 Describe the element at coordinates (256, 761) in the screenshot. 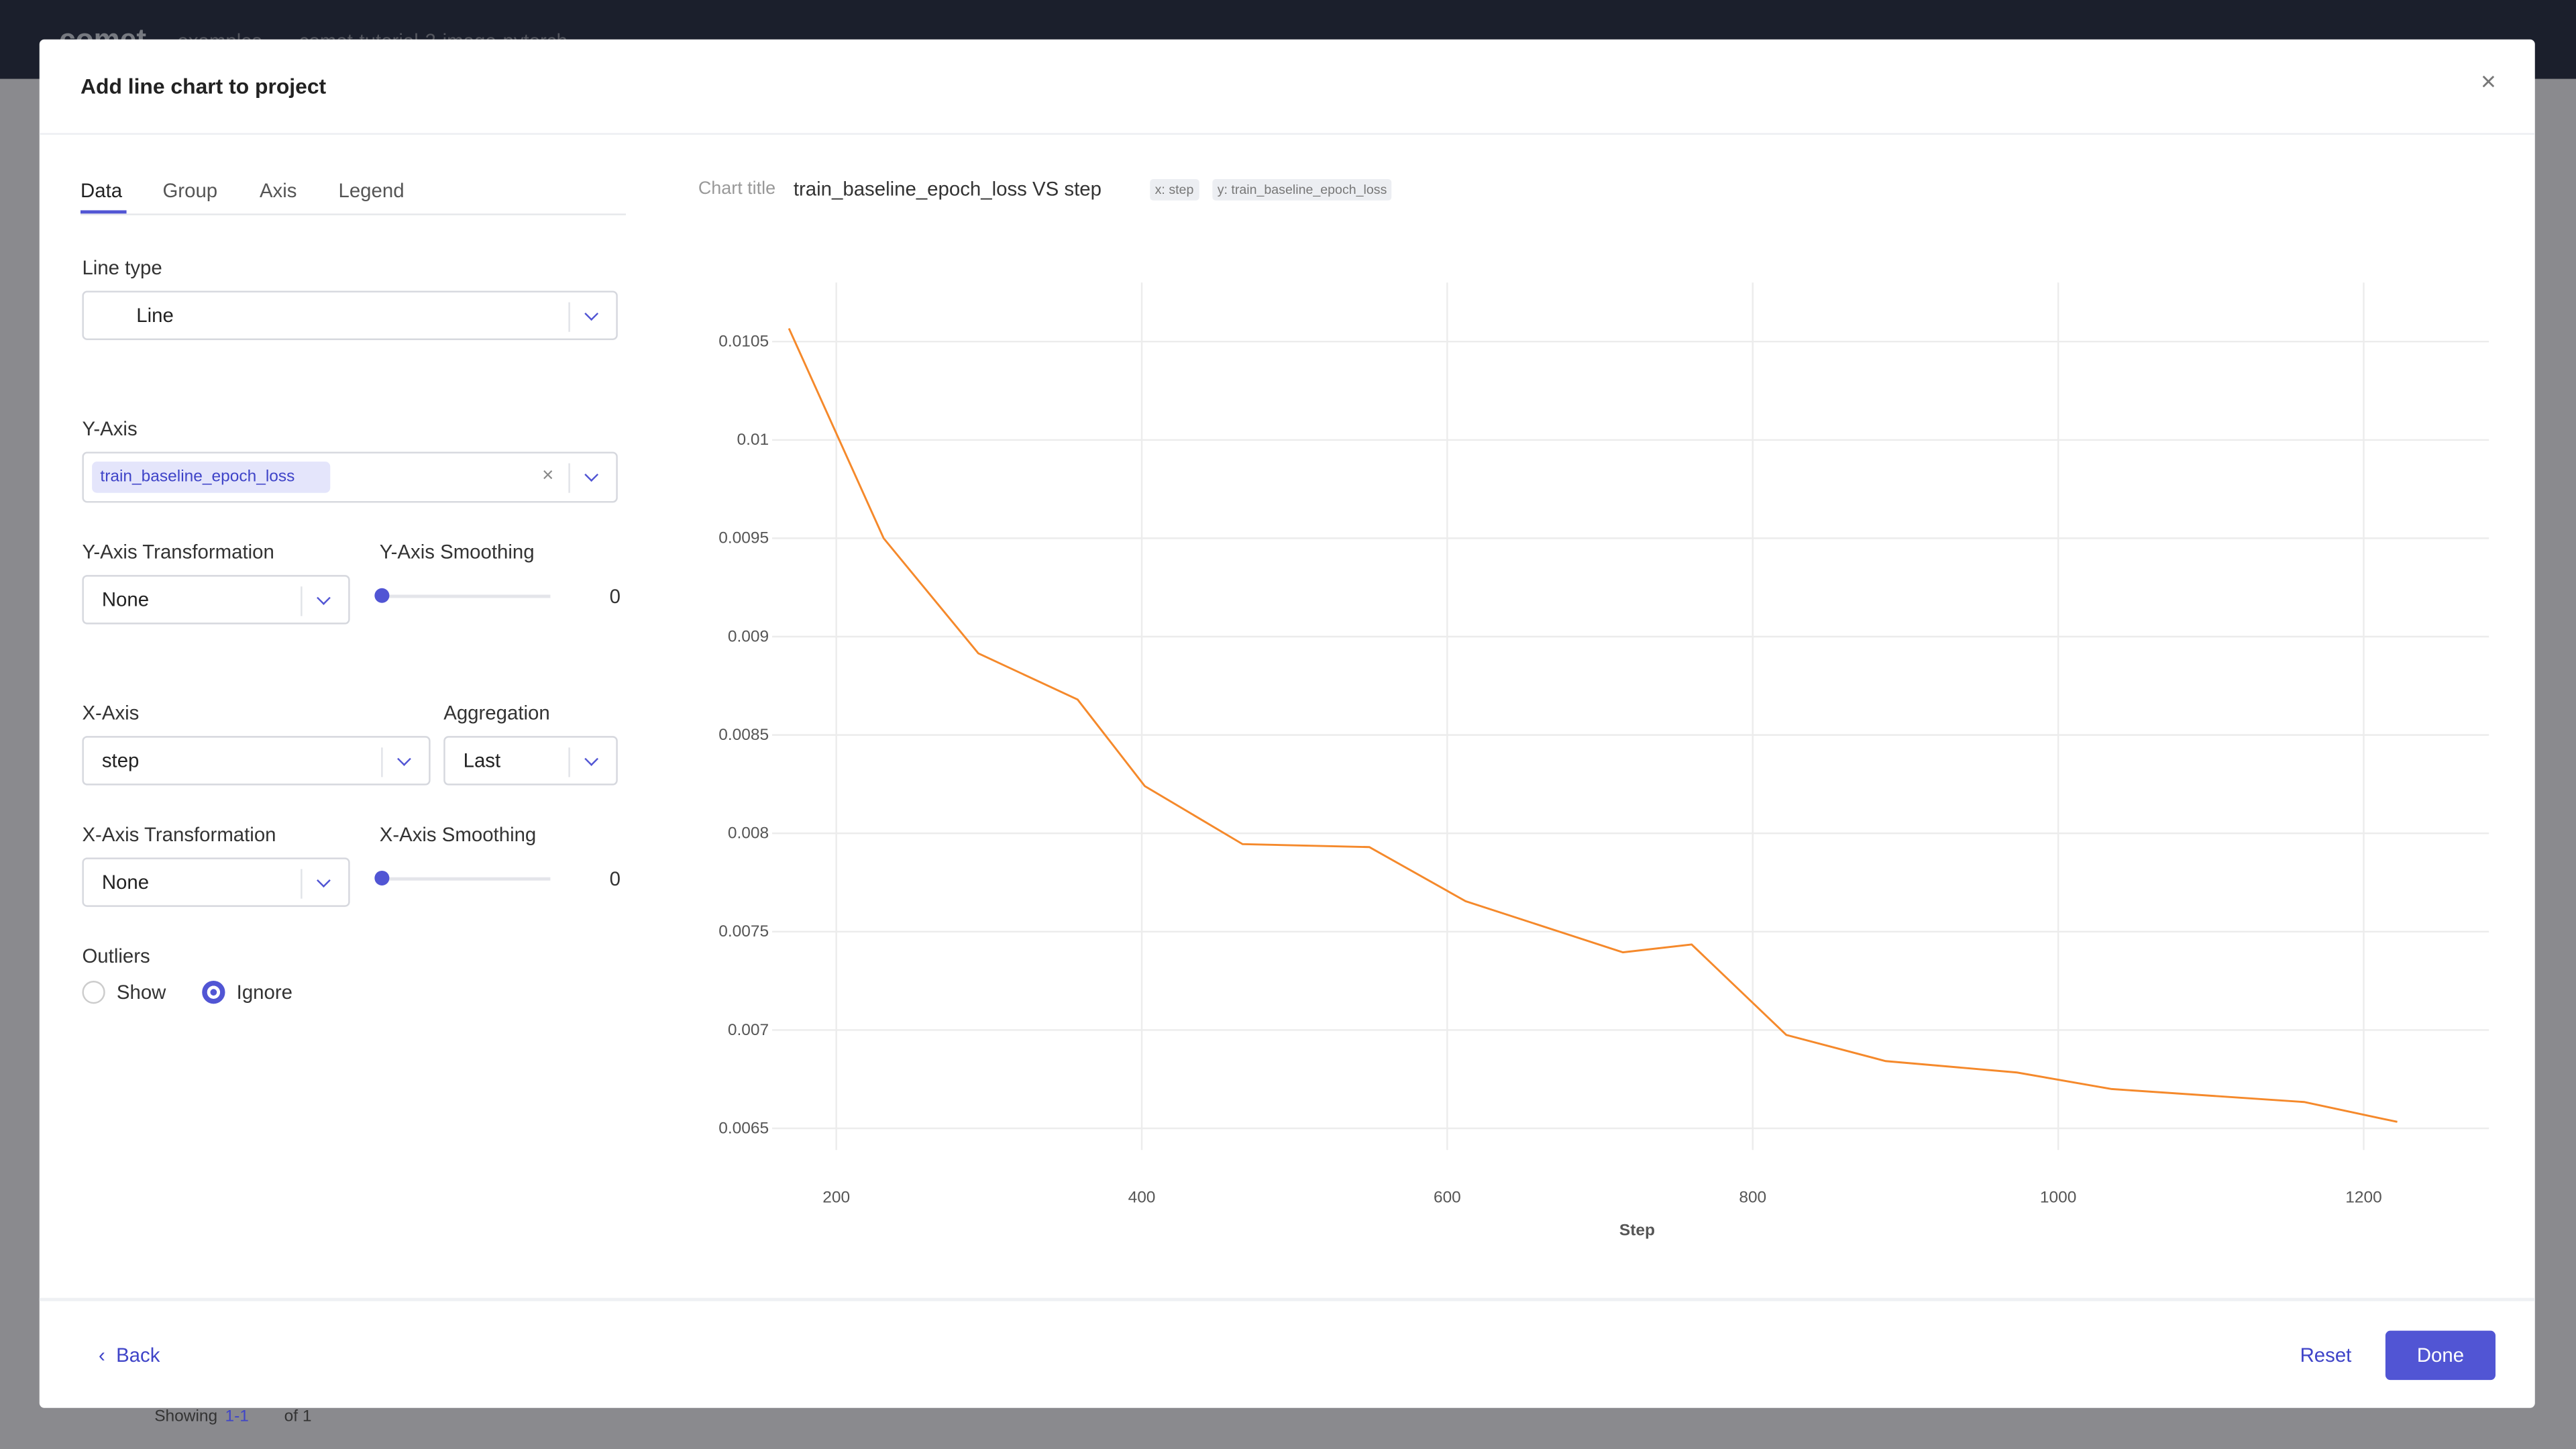

I see `x-axis-select: step` at that location.